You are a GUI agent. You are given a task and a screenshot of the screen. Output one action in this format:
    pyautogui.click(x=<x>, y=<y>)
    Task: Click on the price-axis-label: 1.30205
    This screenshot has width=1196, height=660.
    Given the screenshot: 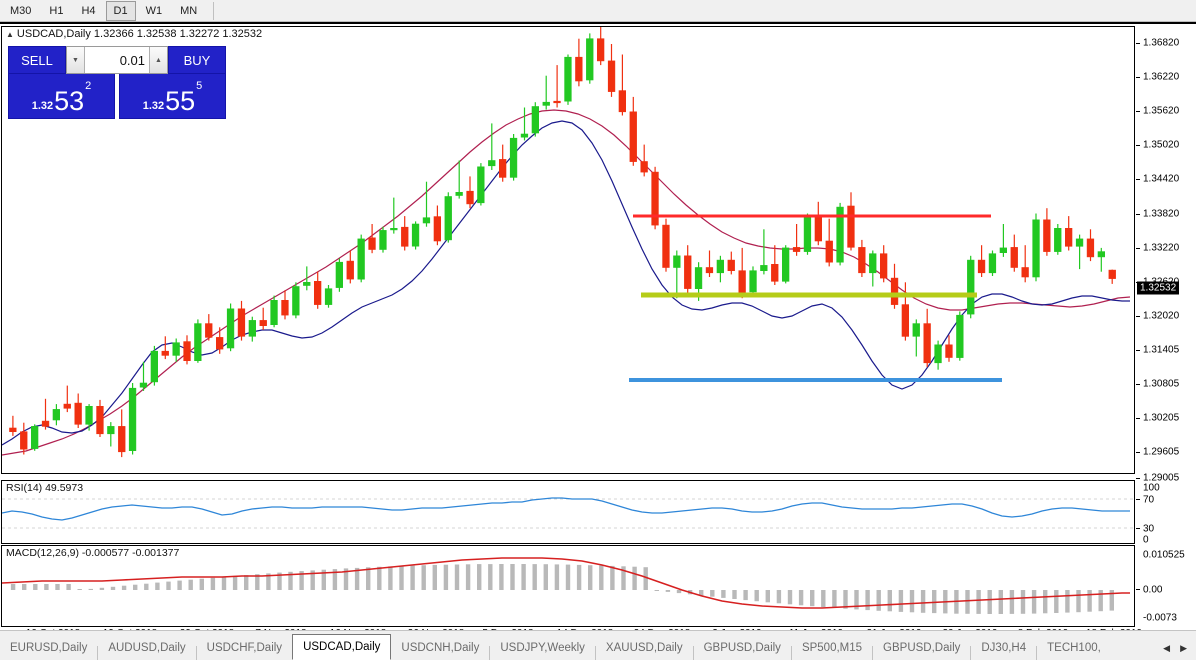 What is the action you would take?
    pyautogui.click(x=1161, y=418)
    